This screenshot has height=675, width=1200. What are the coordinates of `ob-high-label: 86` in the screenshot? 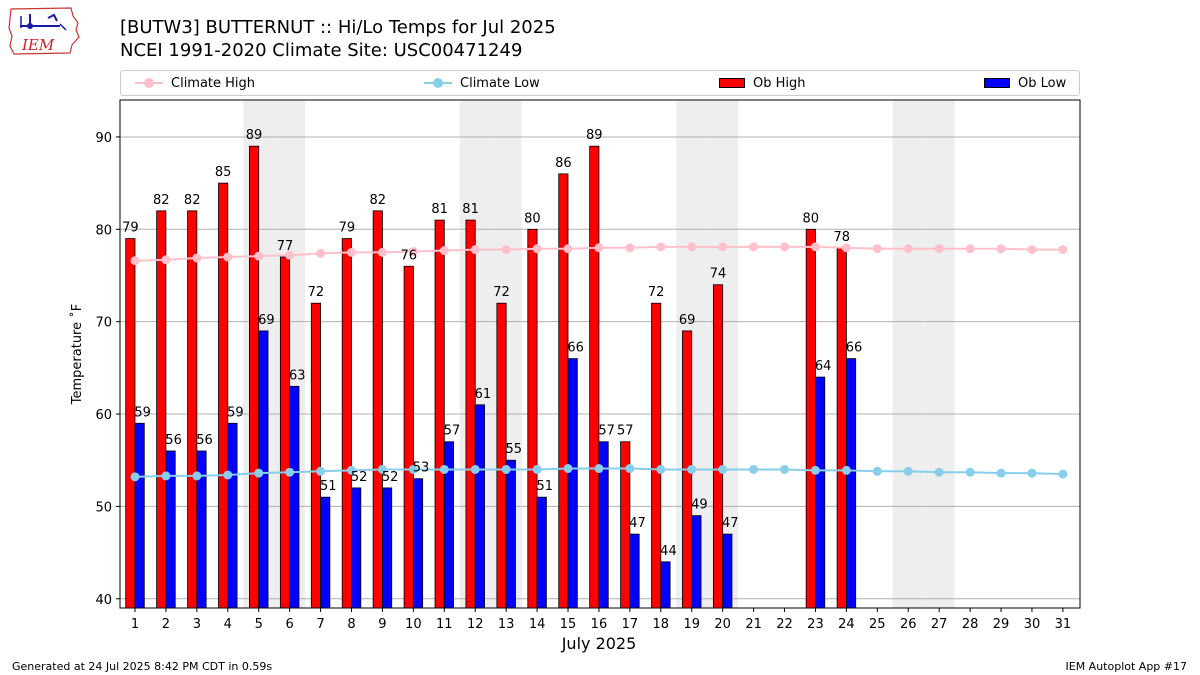 It's located at (563, 163).